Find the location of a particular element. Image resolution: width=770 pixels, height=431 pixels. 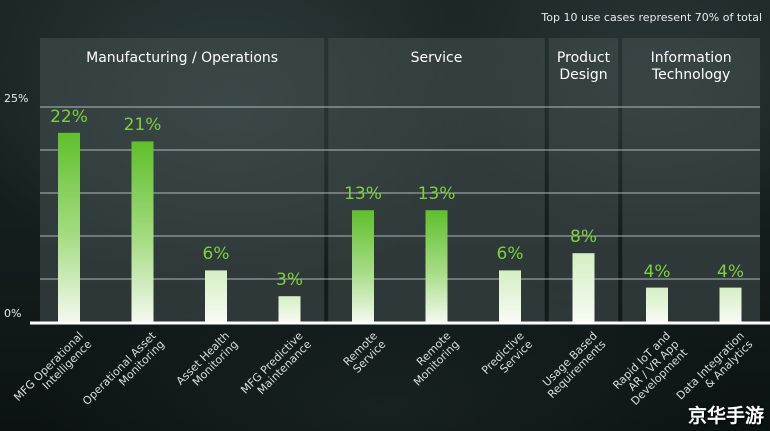

group-label-line: Manufacturing / Operations is located at coordinates (182, 58).